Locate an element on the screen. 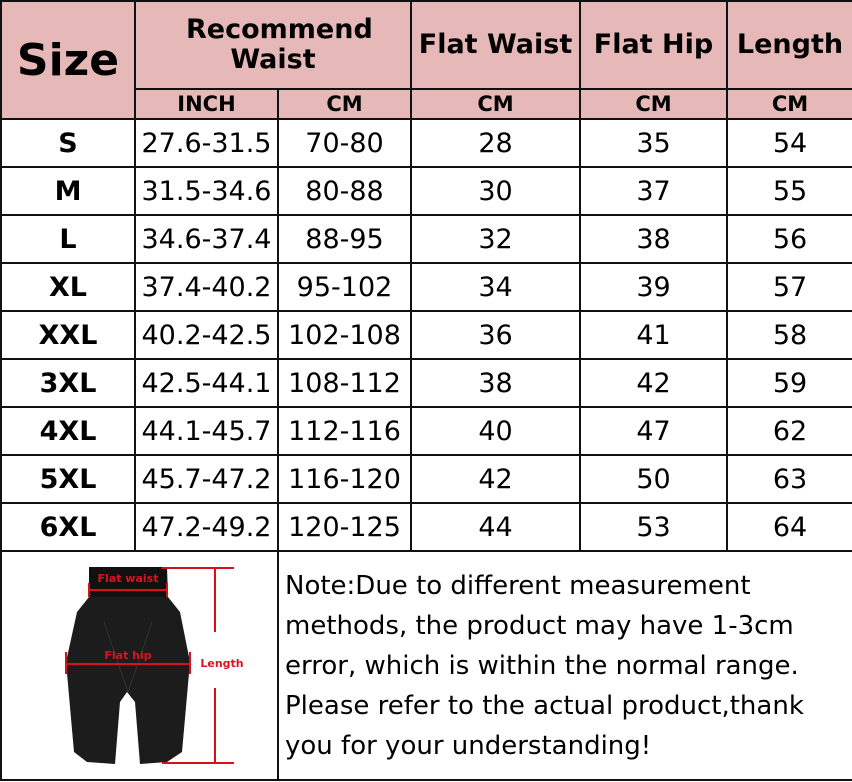 The height and width of the screenshot is (782, 852). cell-waist-inch: 42.5-44.1 is located at coordinates (206, 383).